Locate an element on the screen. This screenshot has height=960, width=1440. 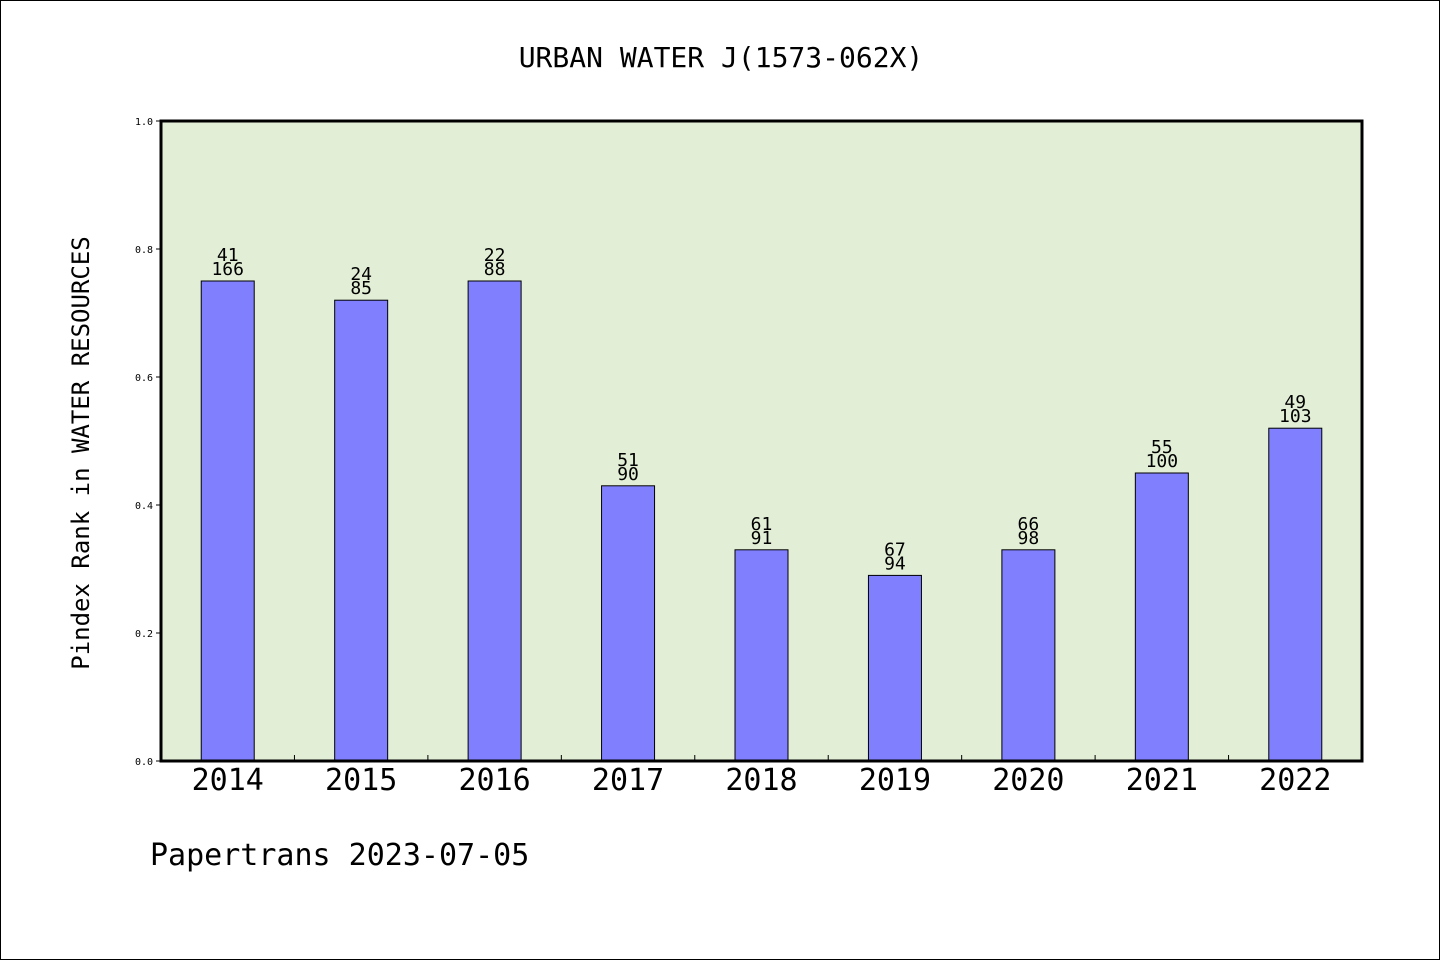
bar-total-label: 91 is located at coordinates (762, 538).